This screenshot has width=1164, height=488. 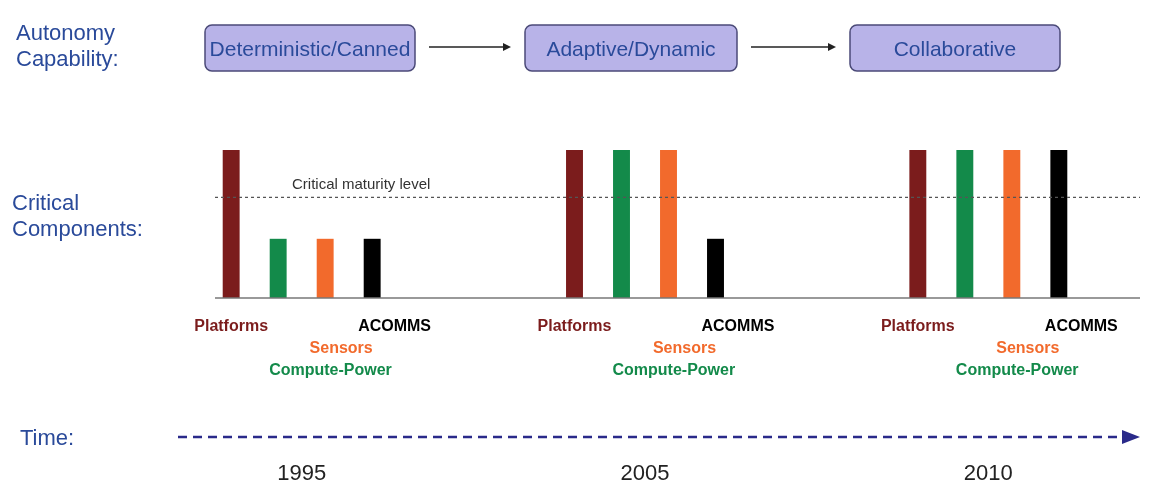 What do you see at coordinates (47, 437) in the screenshot?
I see `text: Time:` at bounding box center [47, 437].